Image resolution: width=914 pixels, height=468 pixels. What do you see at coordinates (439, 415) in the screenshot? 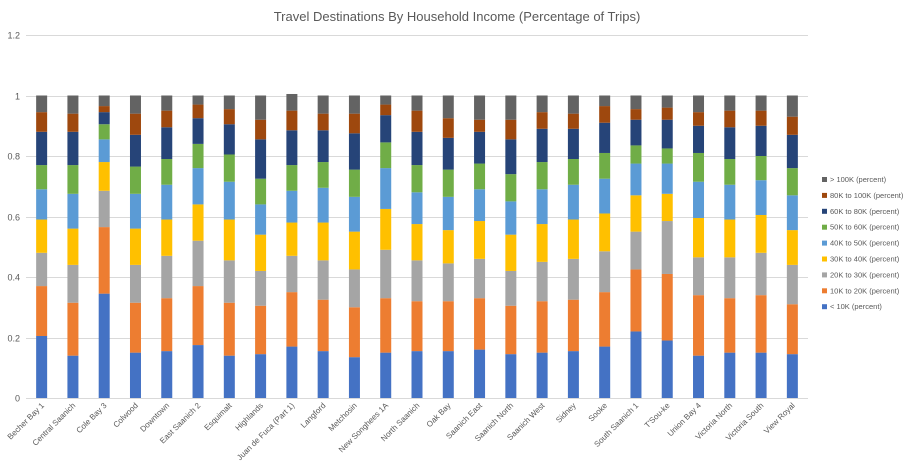
I see `x-tick-label: Oak Bay` at bounding box center [439, 415].